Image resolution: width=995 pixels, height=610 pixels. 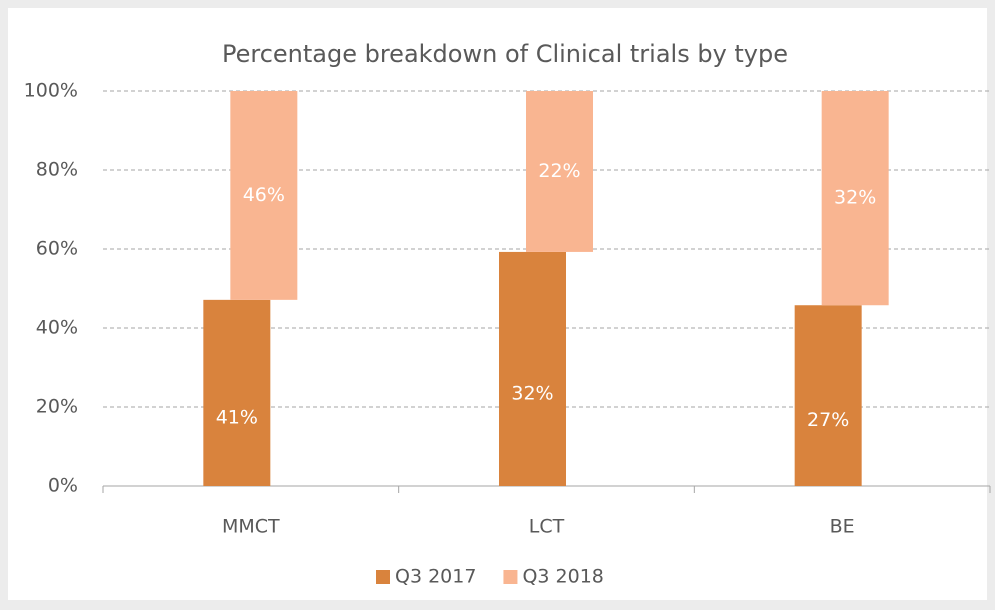 I want to click on y-tick-label: 60%, so click(x=57, y=249).